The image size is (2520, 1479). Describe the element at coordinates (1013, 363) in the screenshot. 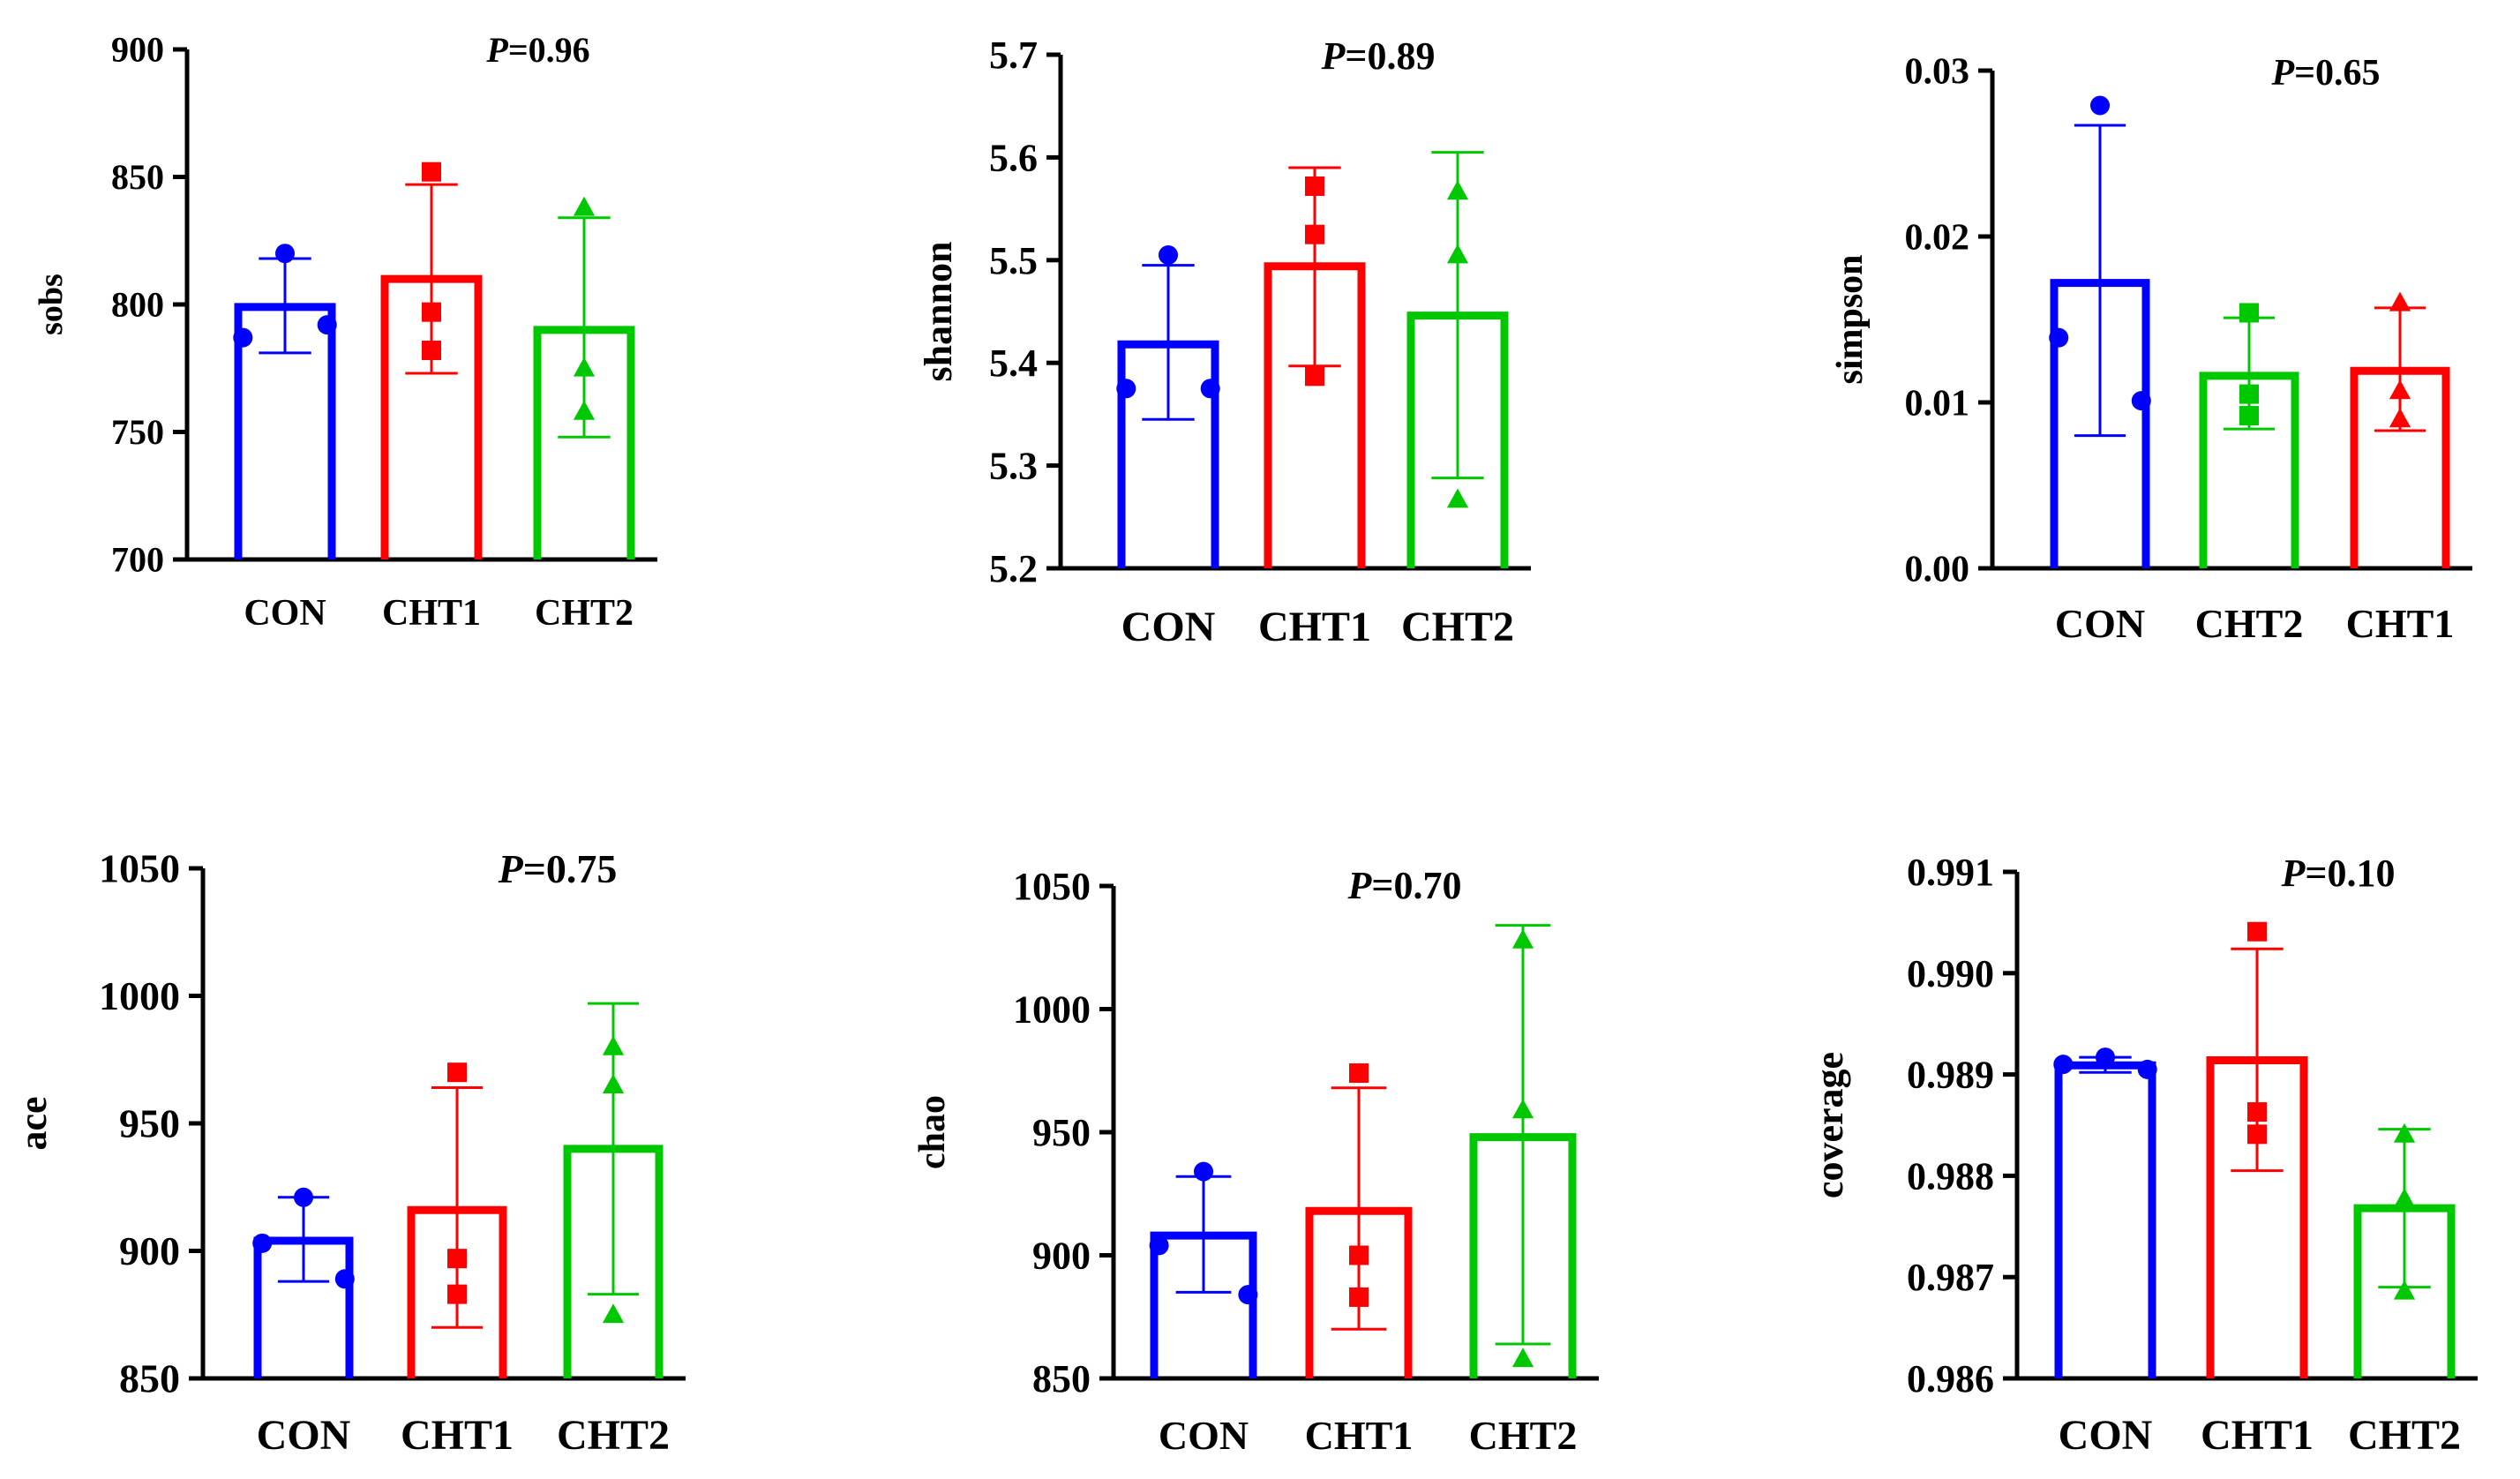

I see `y-tick-label: 5.4` at that location.